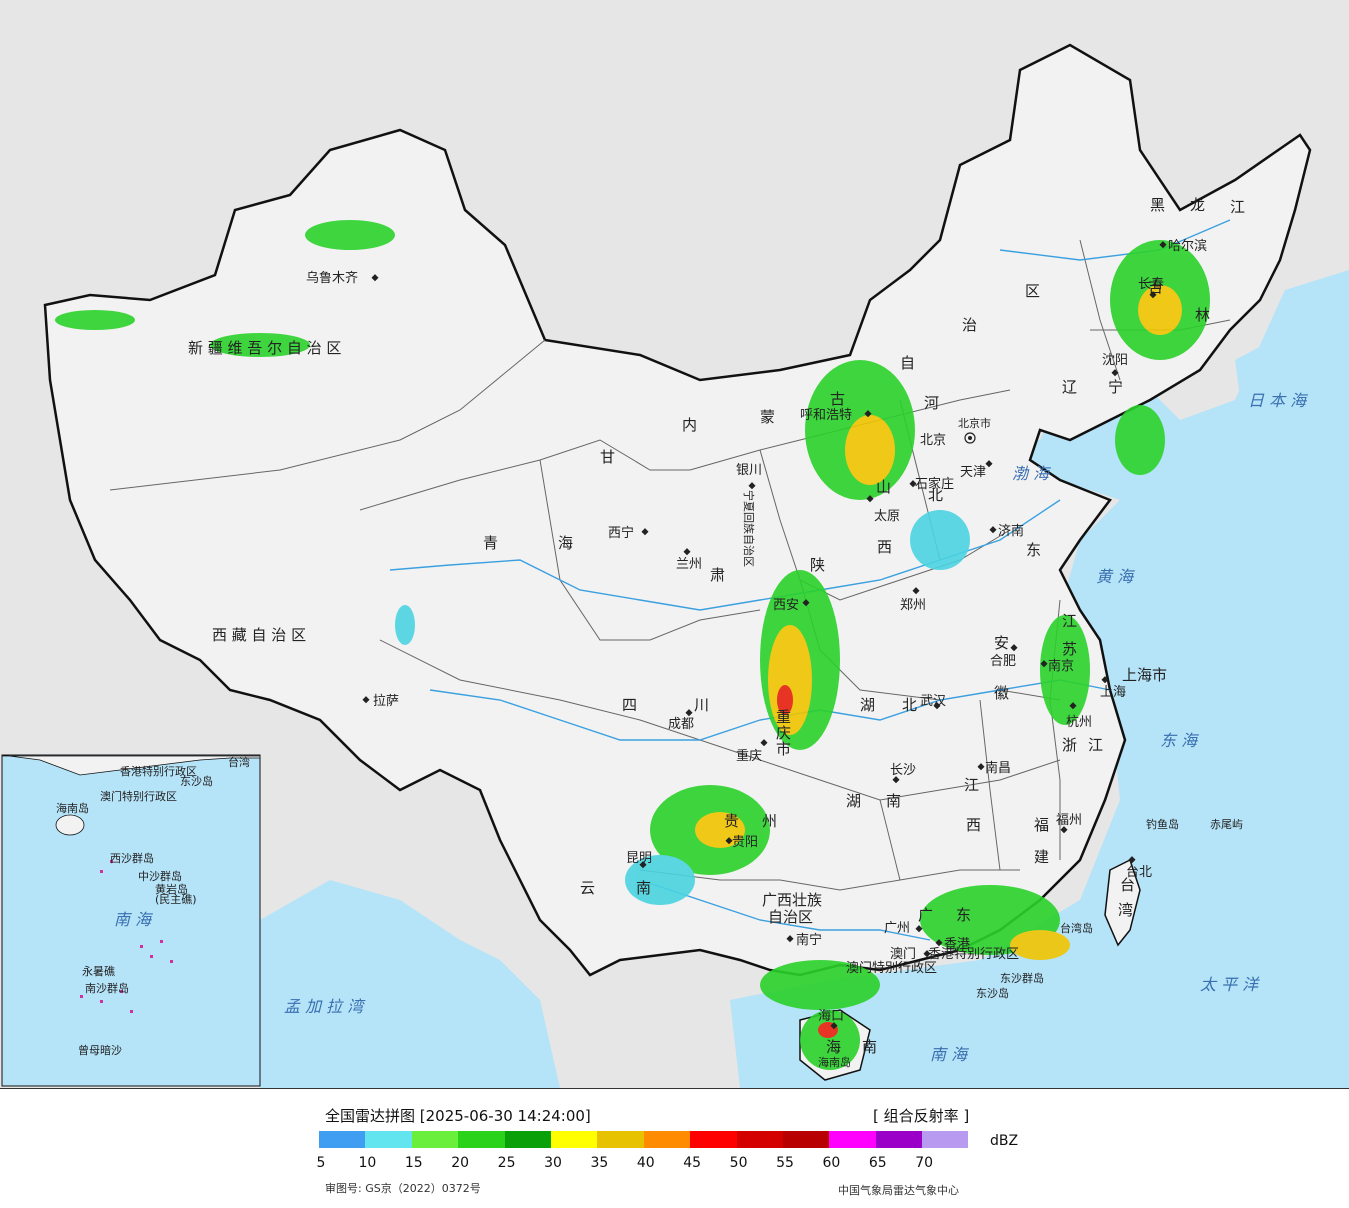 The image size is (1349, 1208). What do you see at coordinates (629, 705) in the screenshot?
I see `label-sichuan-1: 四` at bounding box center [629, 705].